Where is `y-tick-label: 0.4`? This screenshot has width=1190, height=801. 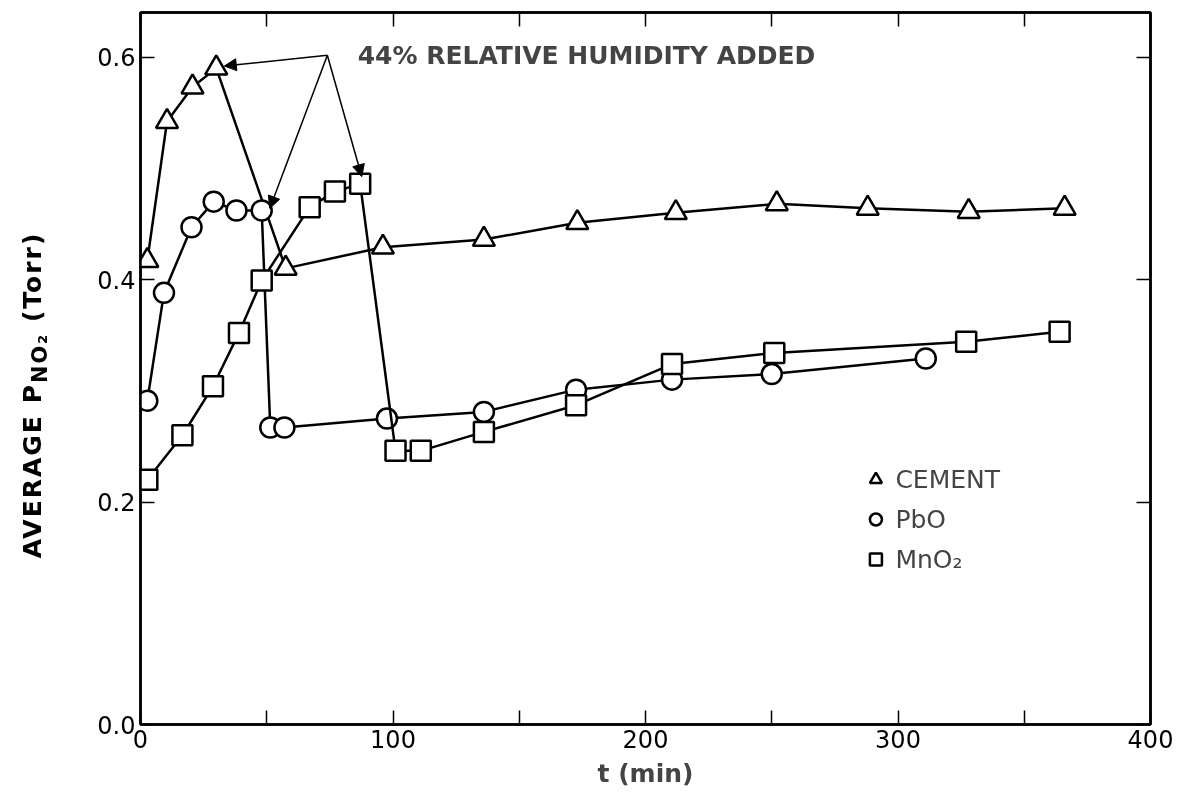
y-tick-label: 0.4 is located at coordinates (116, 280).